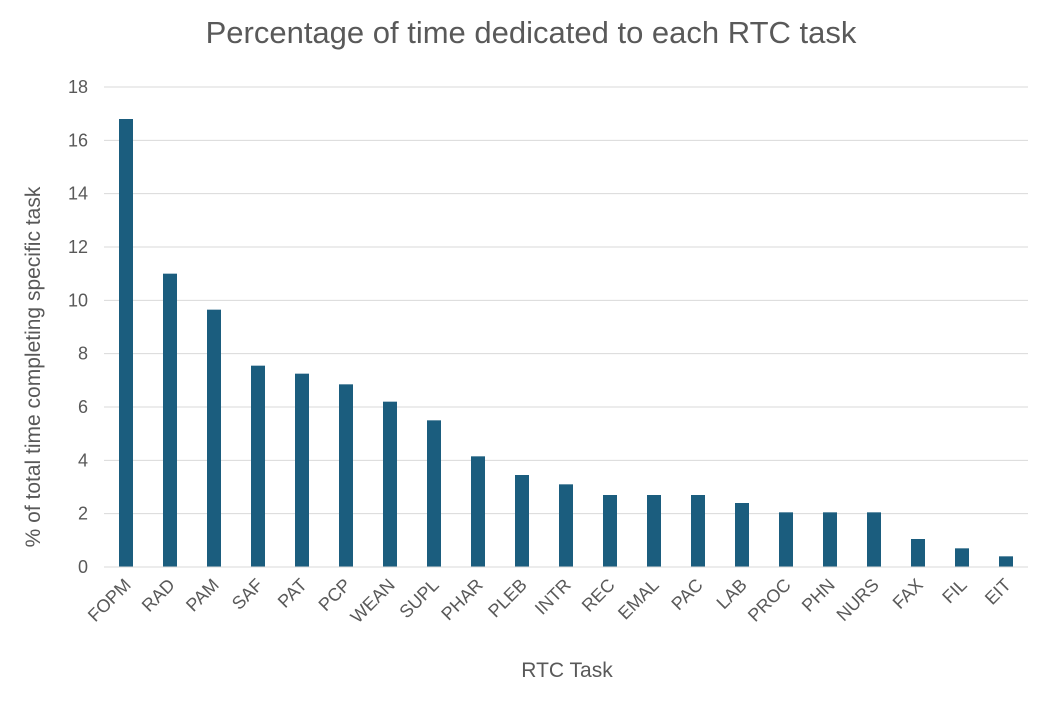 The height and width of the screenshot is (704, 1048). Describe the element at coordinates (918, 553) in the screenshot. I see `bar-fax` at that location.